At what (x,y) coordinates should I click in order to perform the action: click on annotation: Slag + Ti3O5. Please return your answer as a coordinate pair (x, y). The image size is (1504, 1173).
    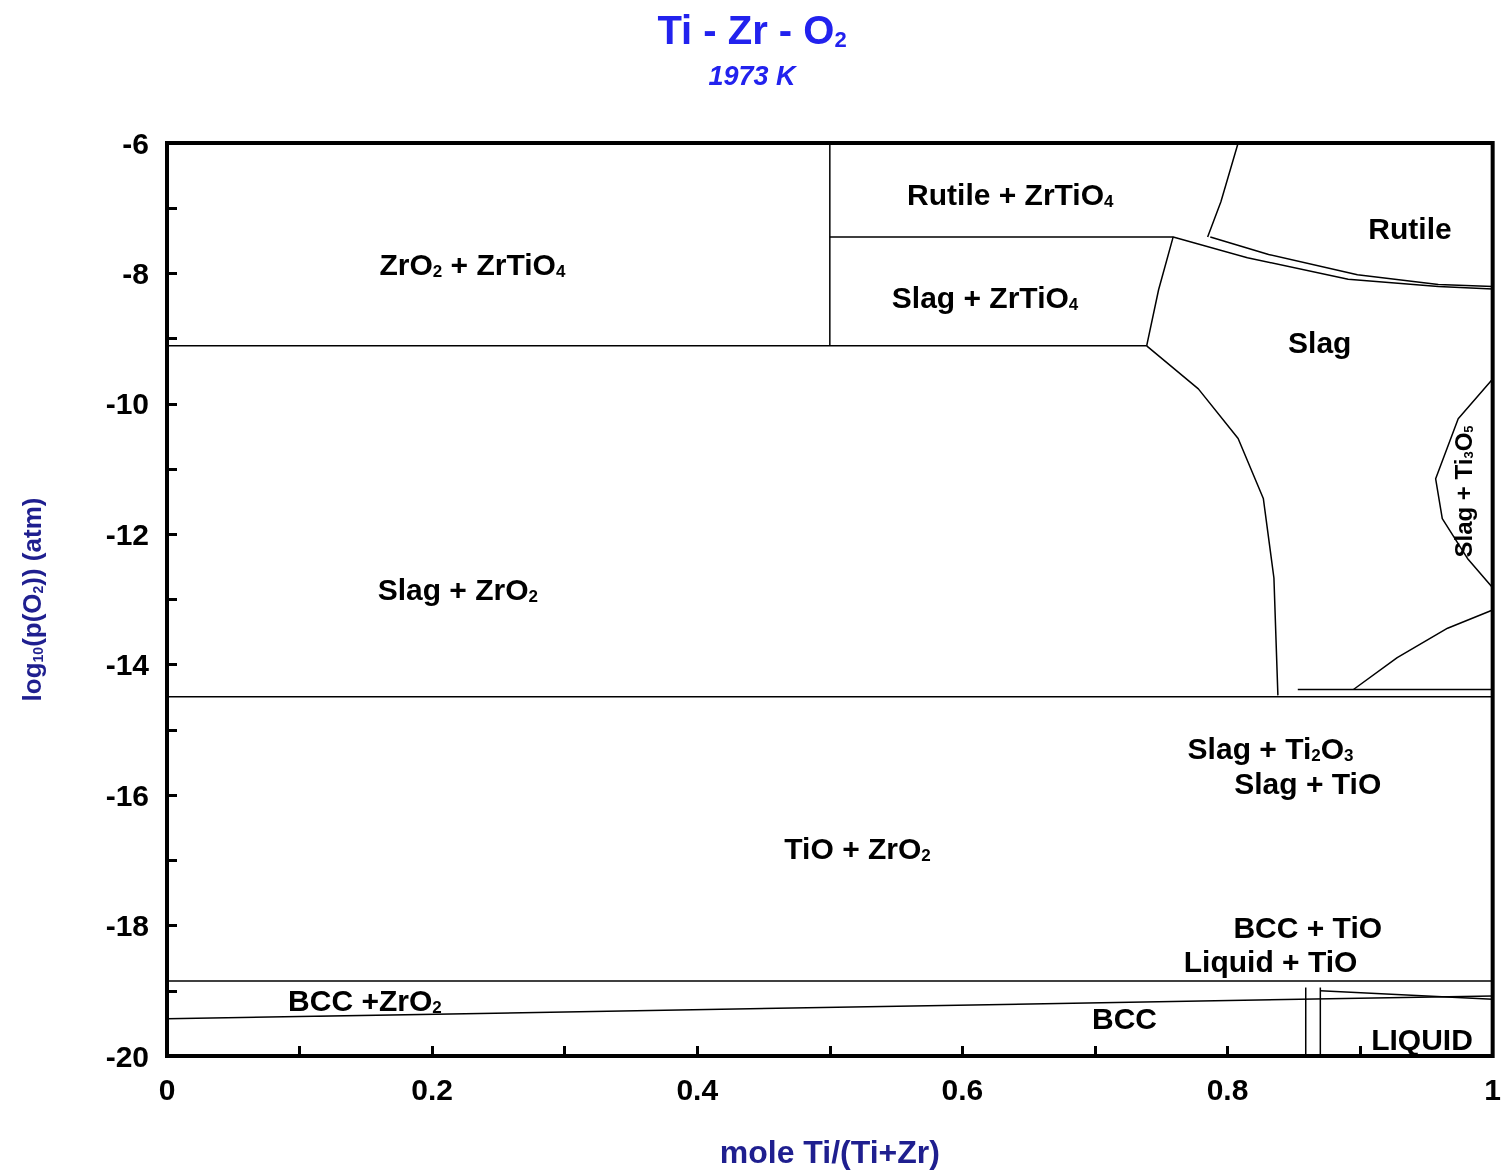
    Looking at the image, I should click on (1463, 491).